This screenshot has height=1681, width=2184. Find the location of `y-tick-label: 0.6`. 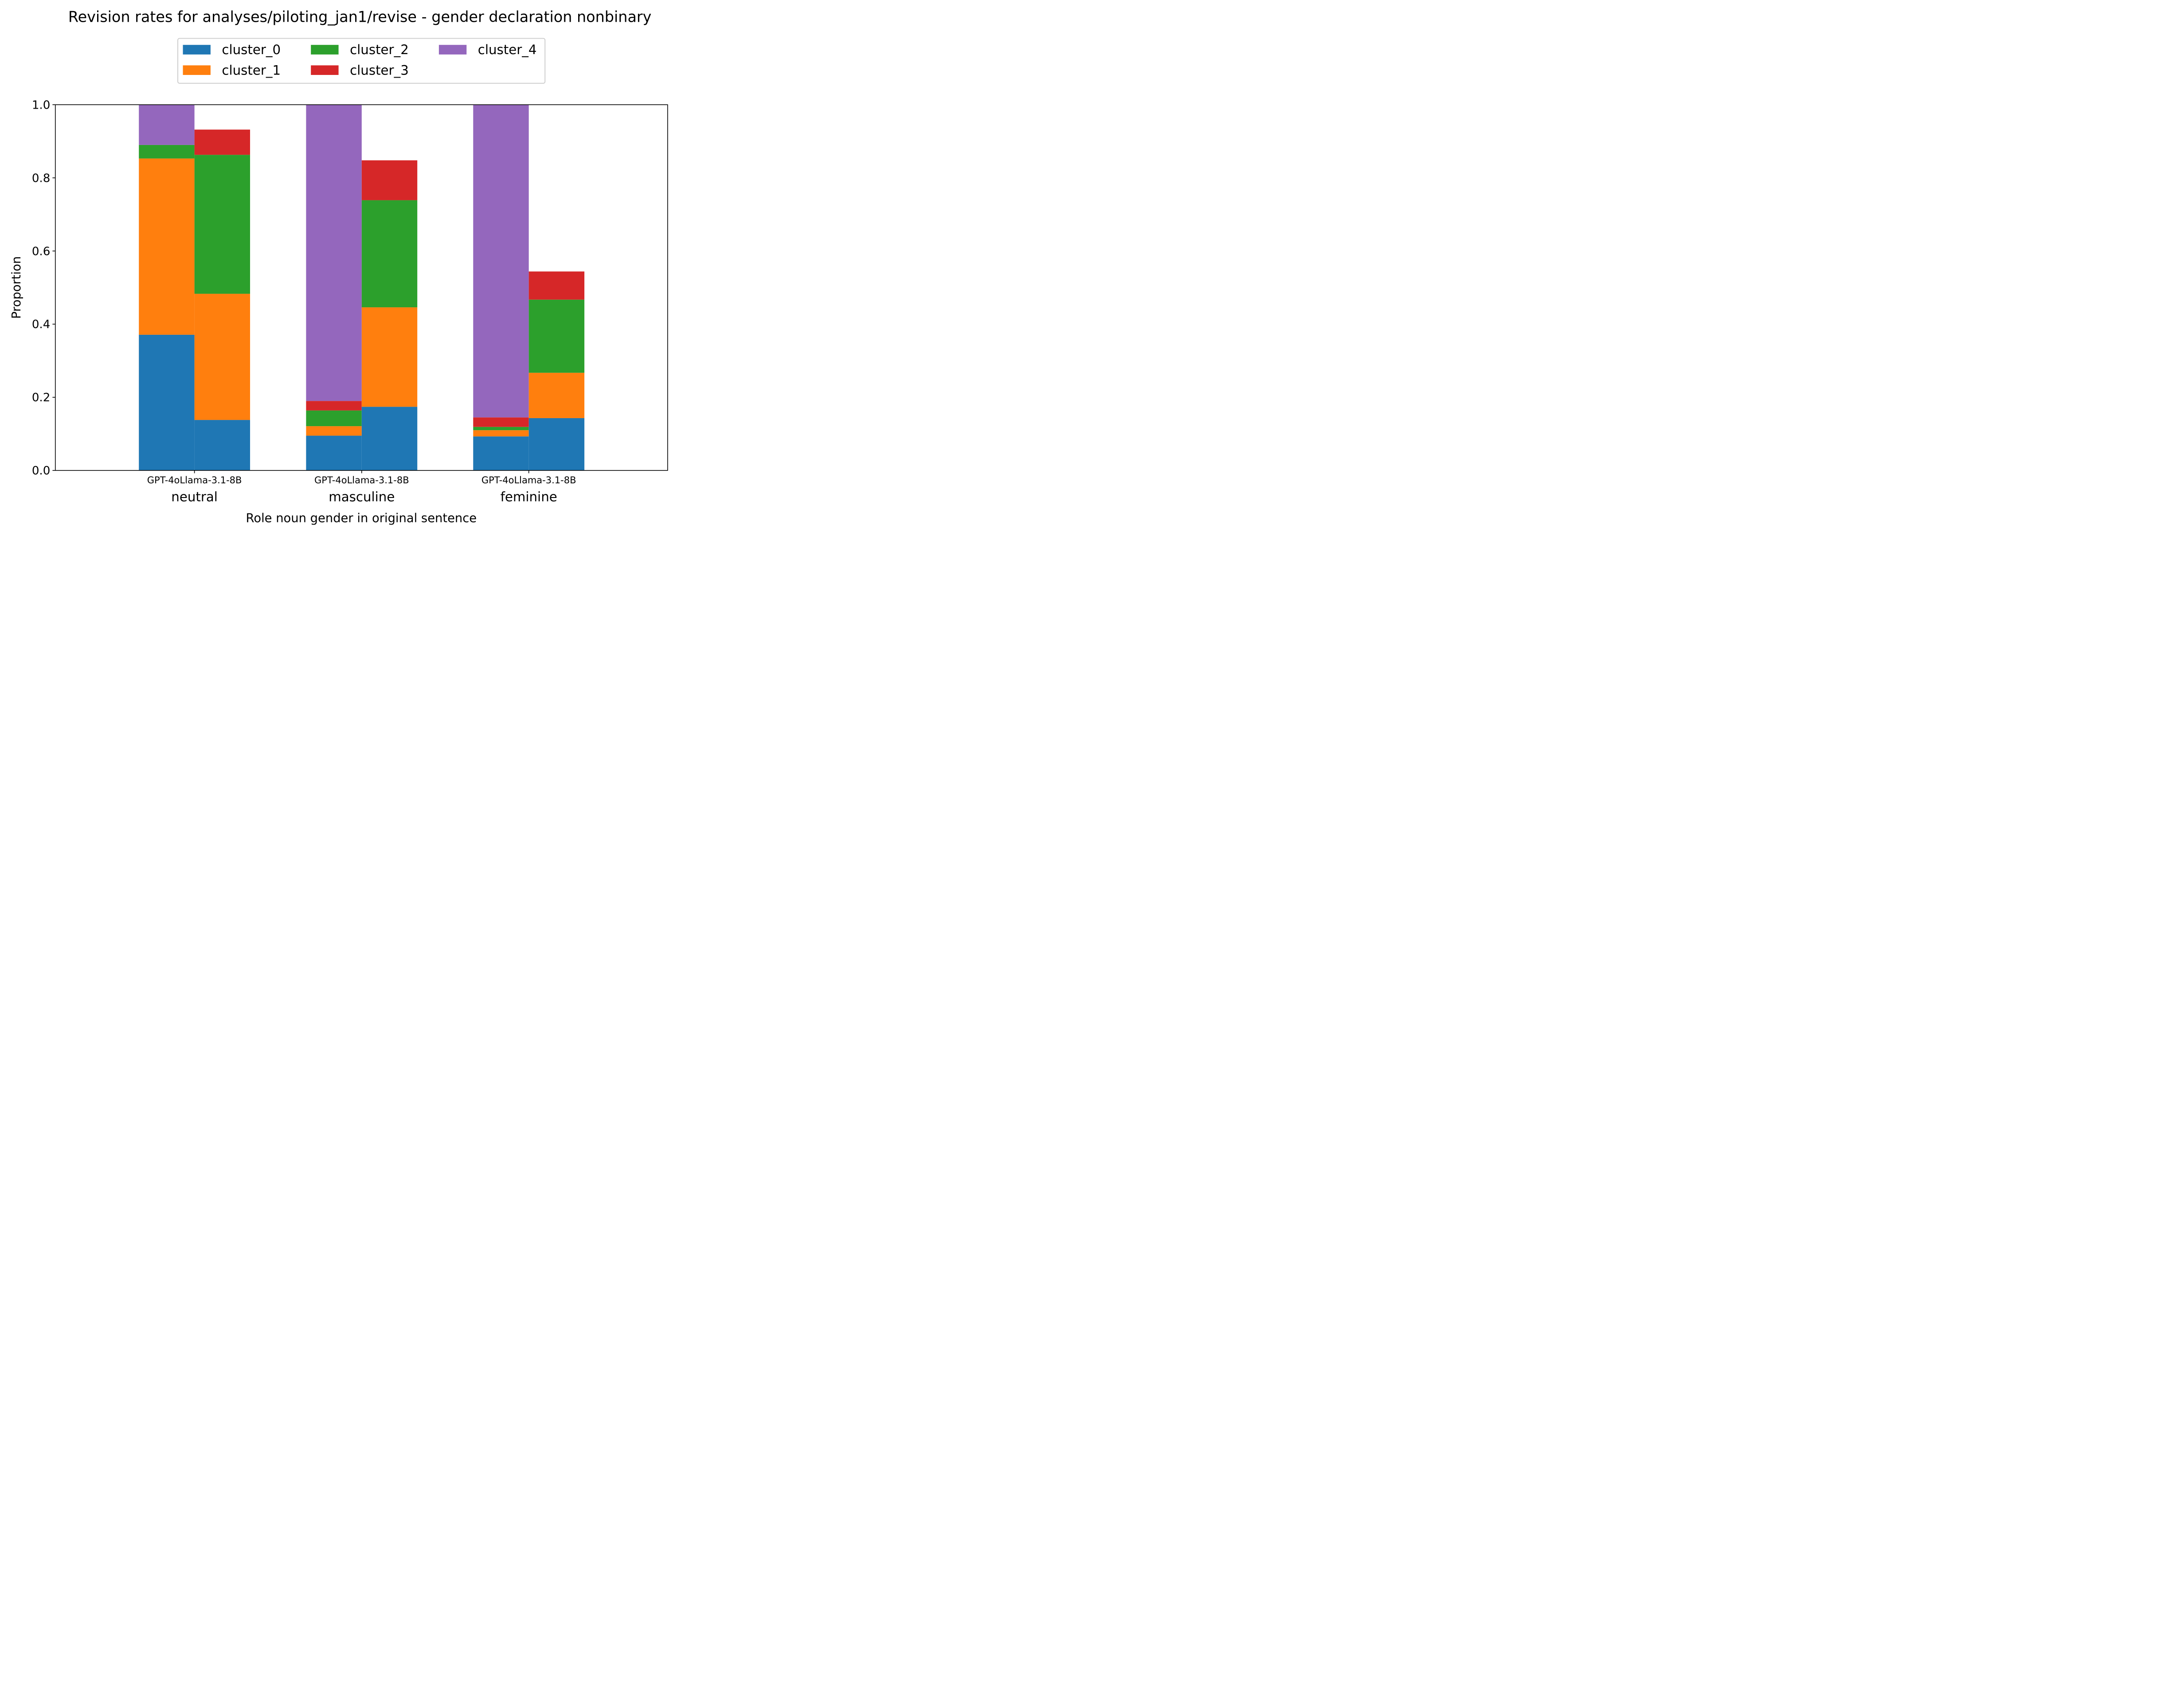

y-tick-label: 0.6 is located at coordinates (41, 251).